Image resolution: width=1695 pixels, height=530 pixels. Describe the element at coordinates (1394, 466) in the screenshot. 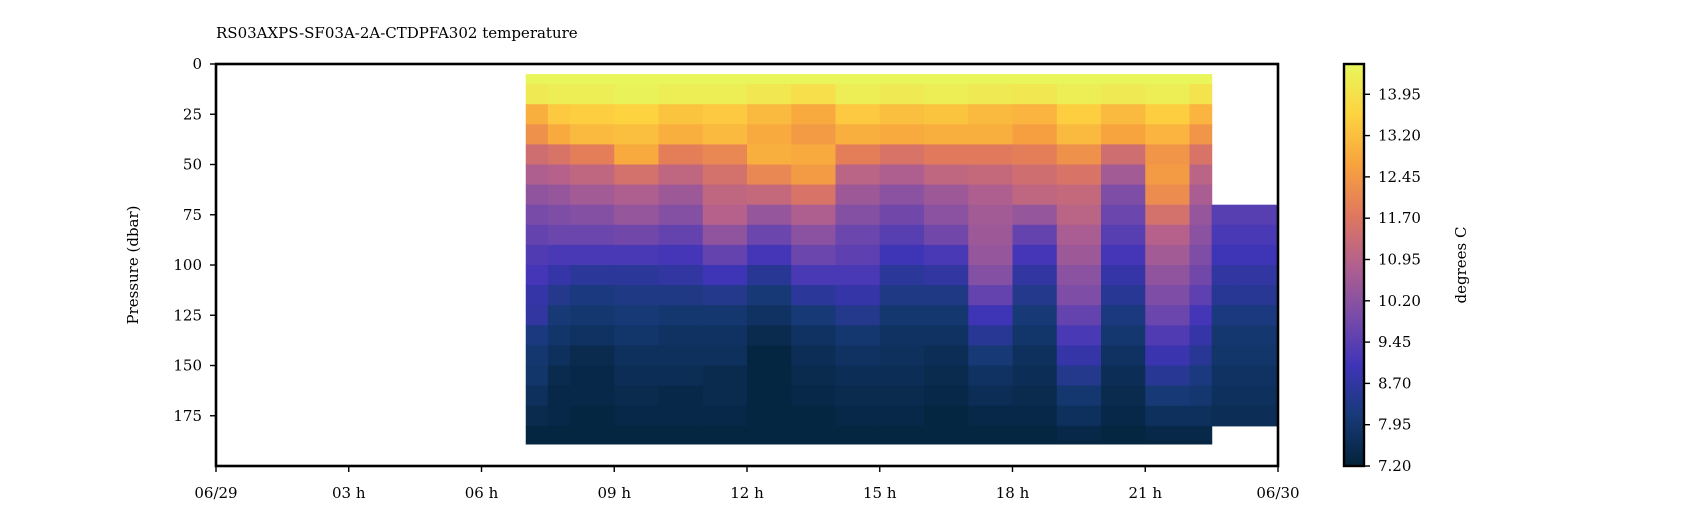

I see `colorbar-tick-label: 7.20` at that location.